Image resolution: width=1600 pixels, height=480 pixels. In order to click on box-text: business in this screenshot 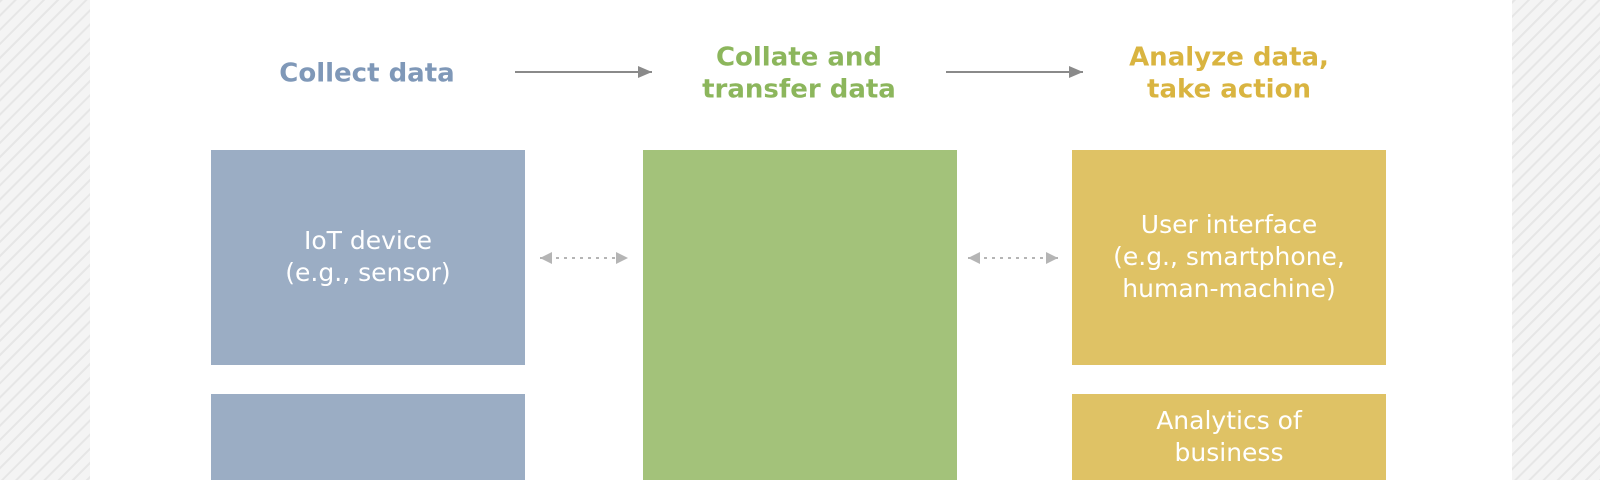, I will do `click(1229, 452)`.